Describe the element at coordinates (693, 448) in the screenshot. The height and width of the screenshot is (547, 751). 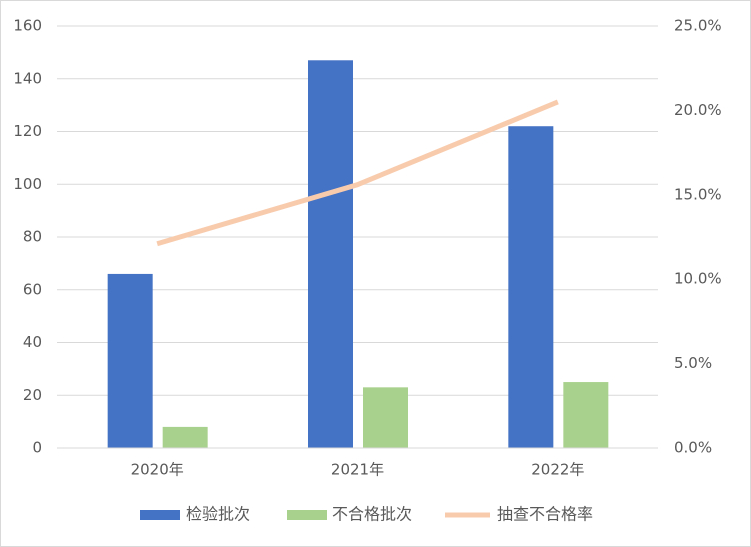
I see `y2-tick-label: 0.0%` at that location.